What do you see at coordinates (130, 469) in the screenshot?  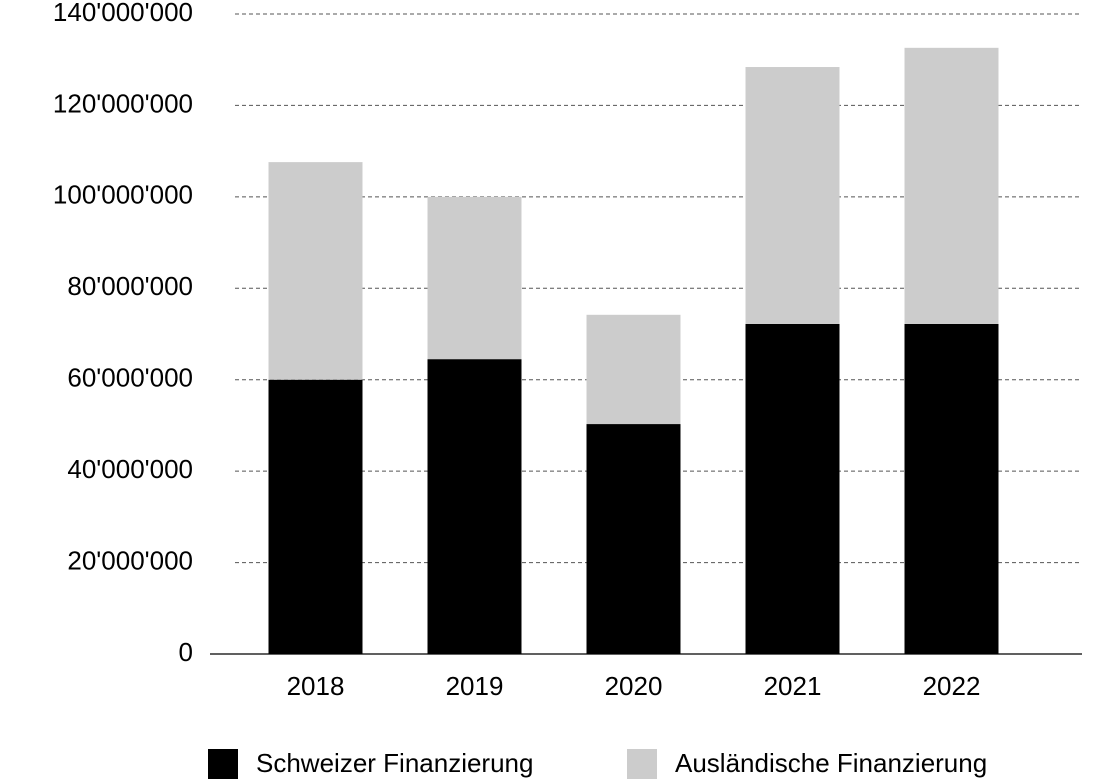 I see `y-tick-label: 40'000'000` at bounding box center [130, 469].